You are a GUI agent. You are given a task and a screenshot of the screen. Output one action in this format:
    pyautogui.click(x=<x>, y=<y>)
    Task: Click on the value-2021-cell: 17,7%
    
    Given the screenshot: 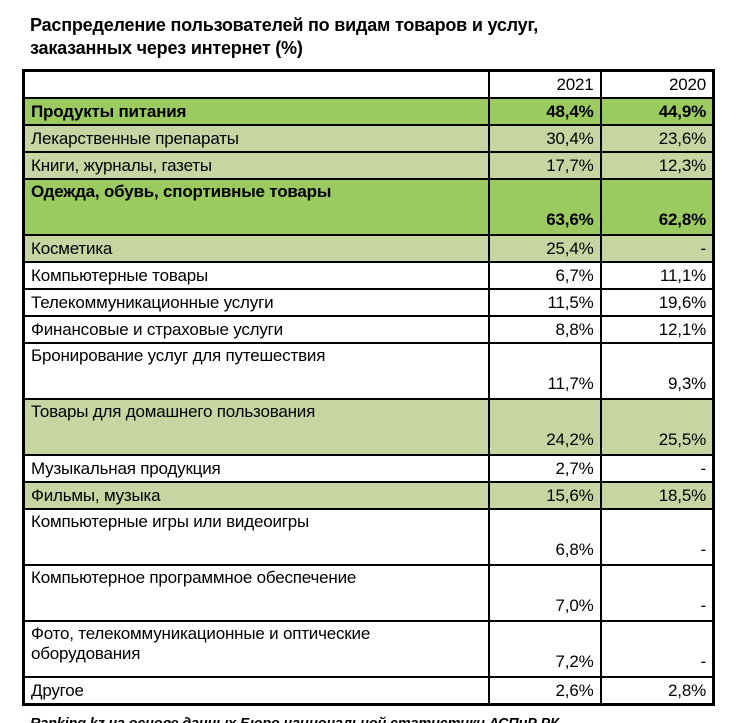 What is the action you would take?
    pyautogui.click(x=544, y=165)
    